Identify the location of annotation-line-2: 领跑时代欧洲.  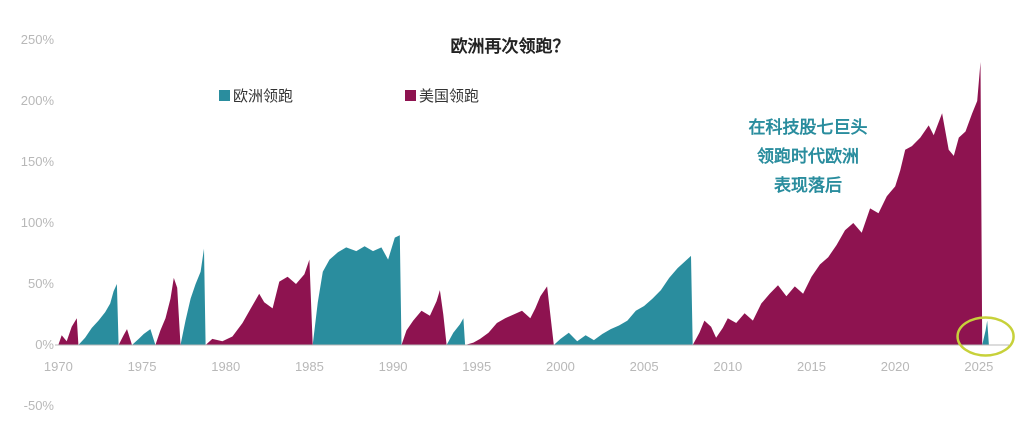
(808, 156).